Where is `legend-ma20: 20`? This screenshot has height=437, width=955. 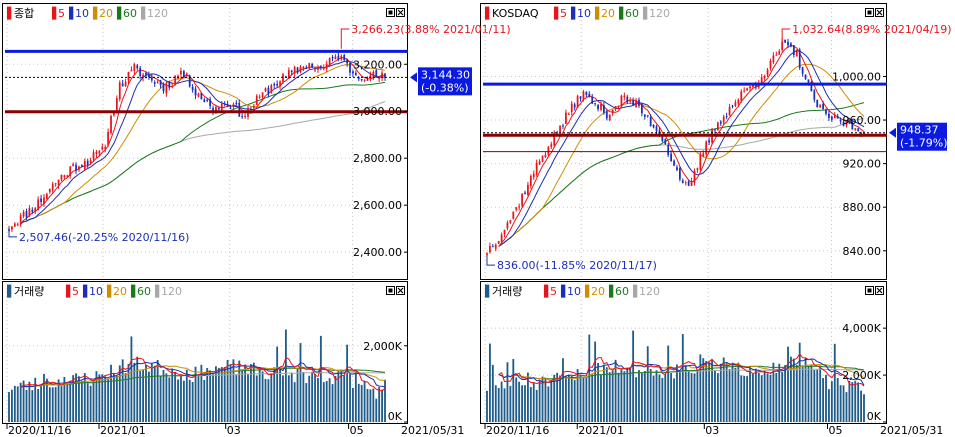 legend-ma20: 20 is located at coordinates (608, 13).